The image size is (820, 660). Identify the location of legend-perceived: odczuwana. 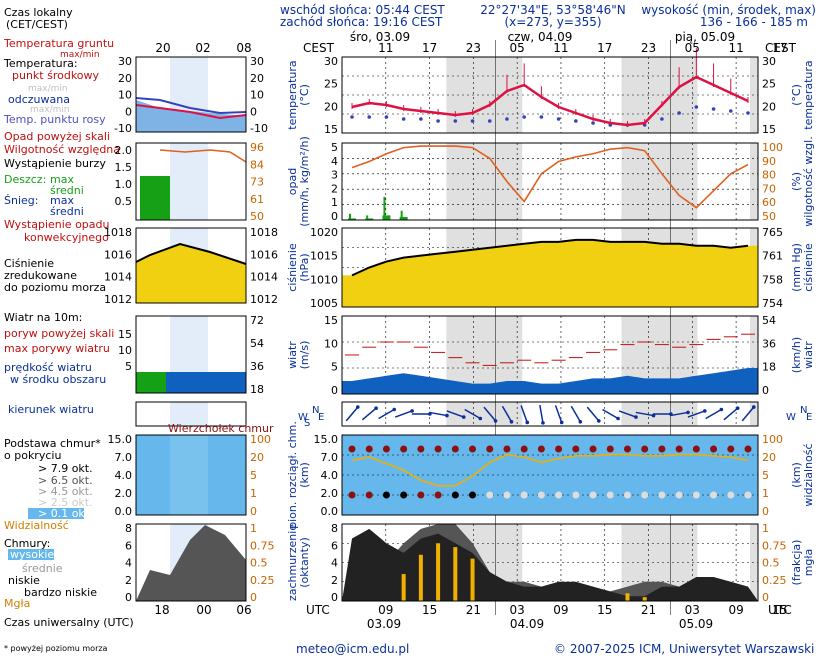
(39, 99).